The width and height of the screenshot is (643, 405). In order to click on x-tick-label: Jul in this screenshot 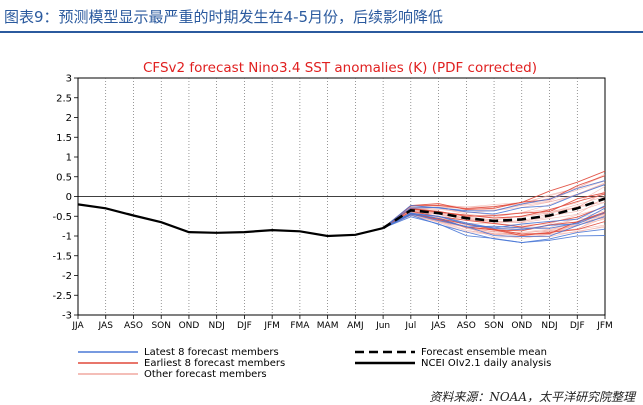, I will do `click(410, 326)`.